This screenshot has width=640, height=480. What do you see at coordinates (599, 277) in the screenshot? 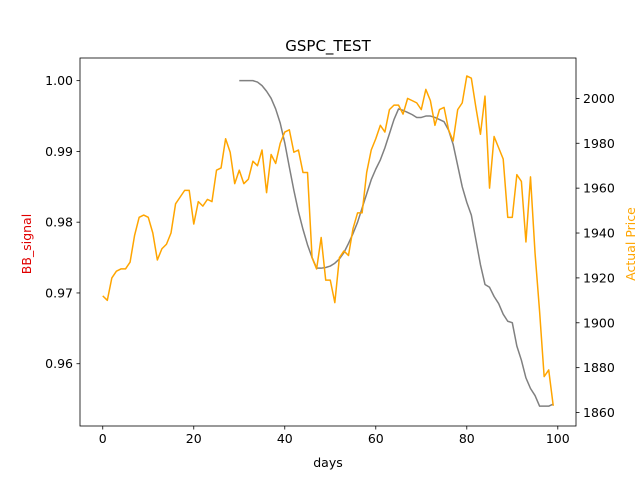
I see `y-right-tick-label: 1920` at bounding box center [599, 277].